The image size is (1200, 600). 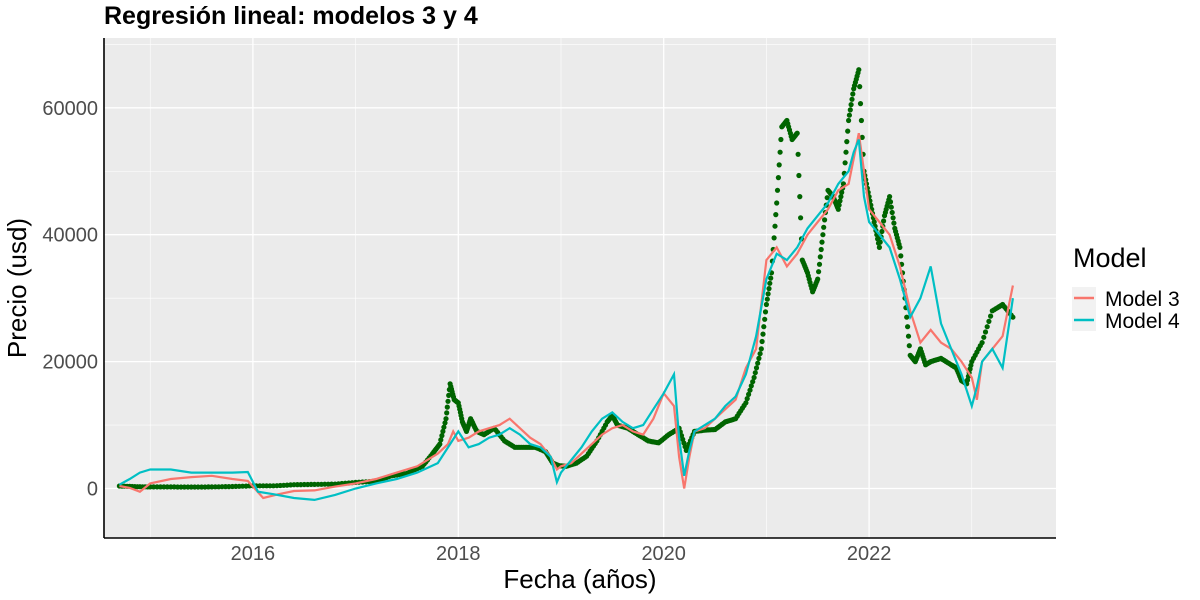 What do you see at coordinates (70, 363) in the screenshot?
I see `y-tick-label: 20000` at bounding box center [70, 363].